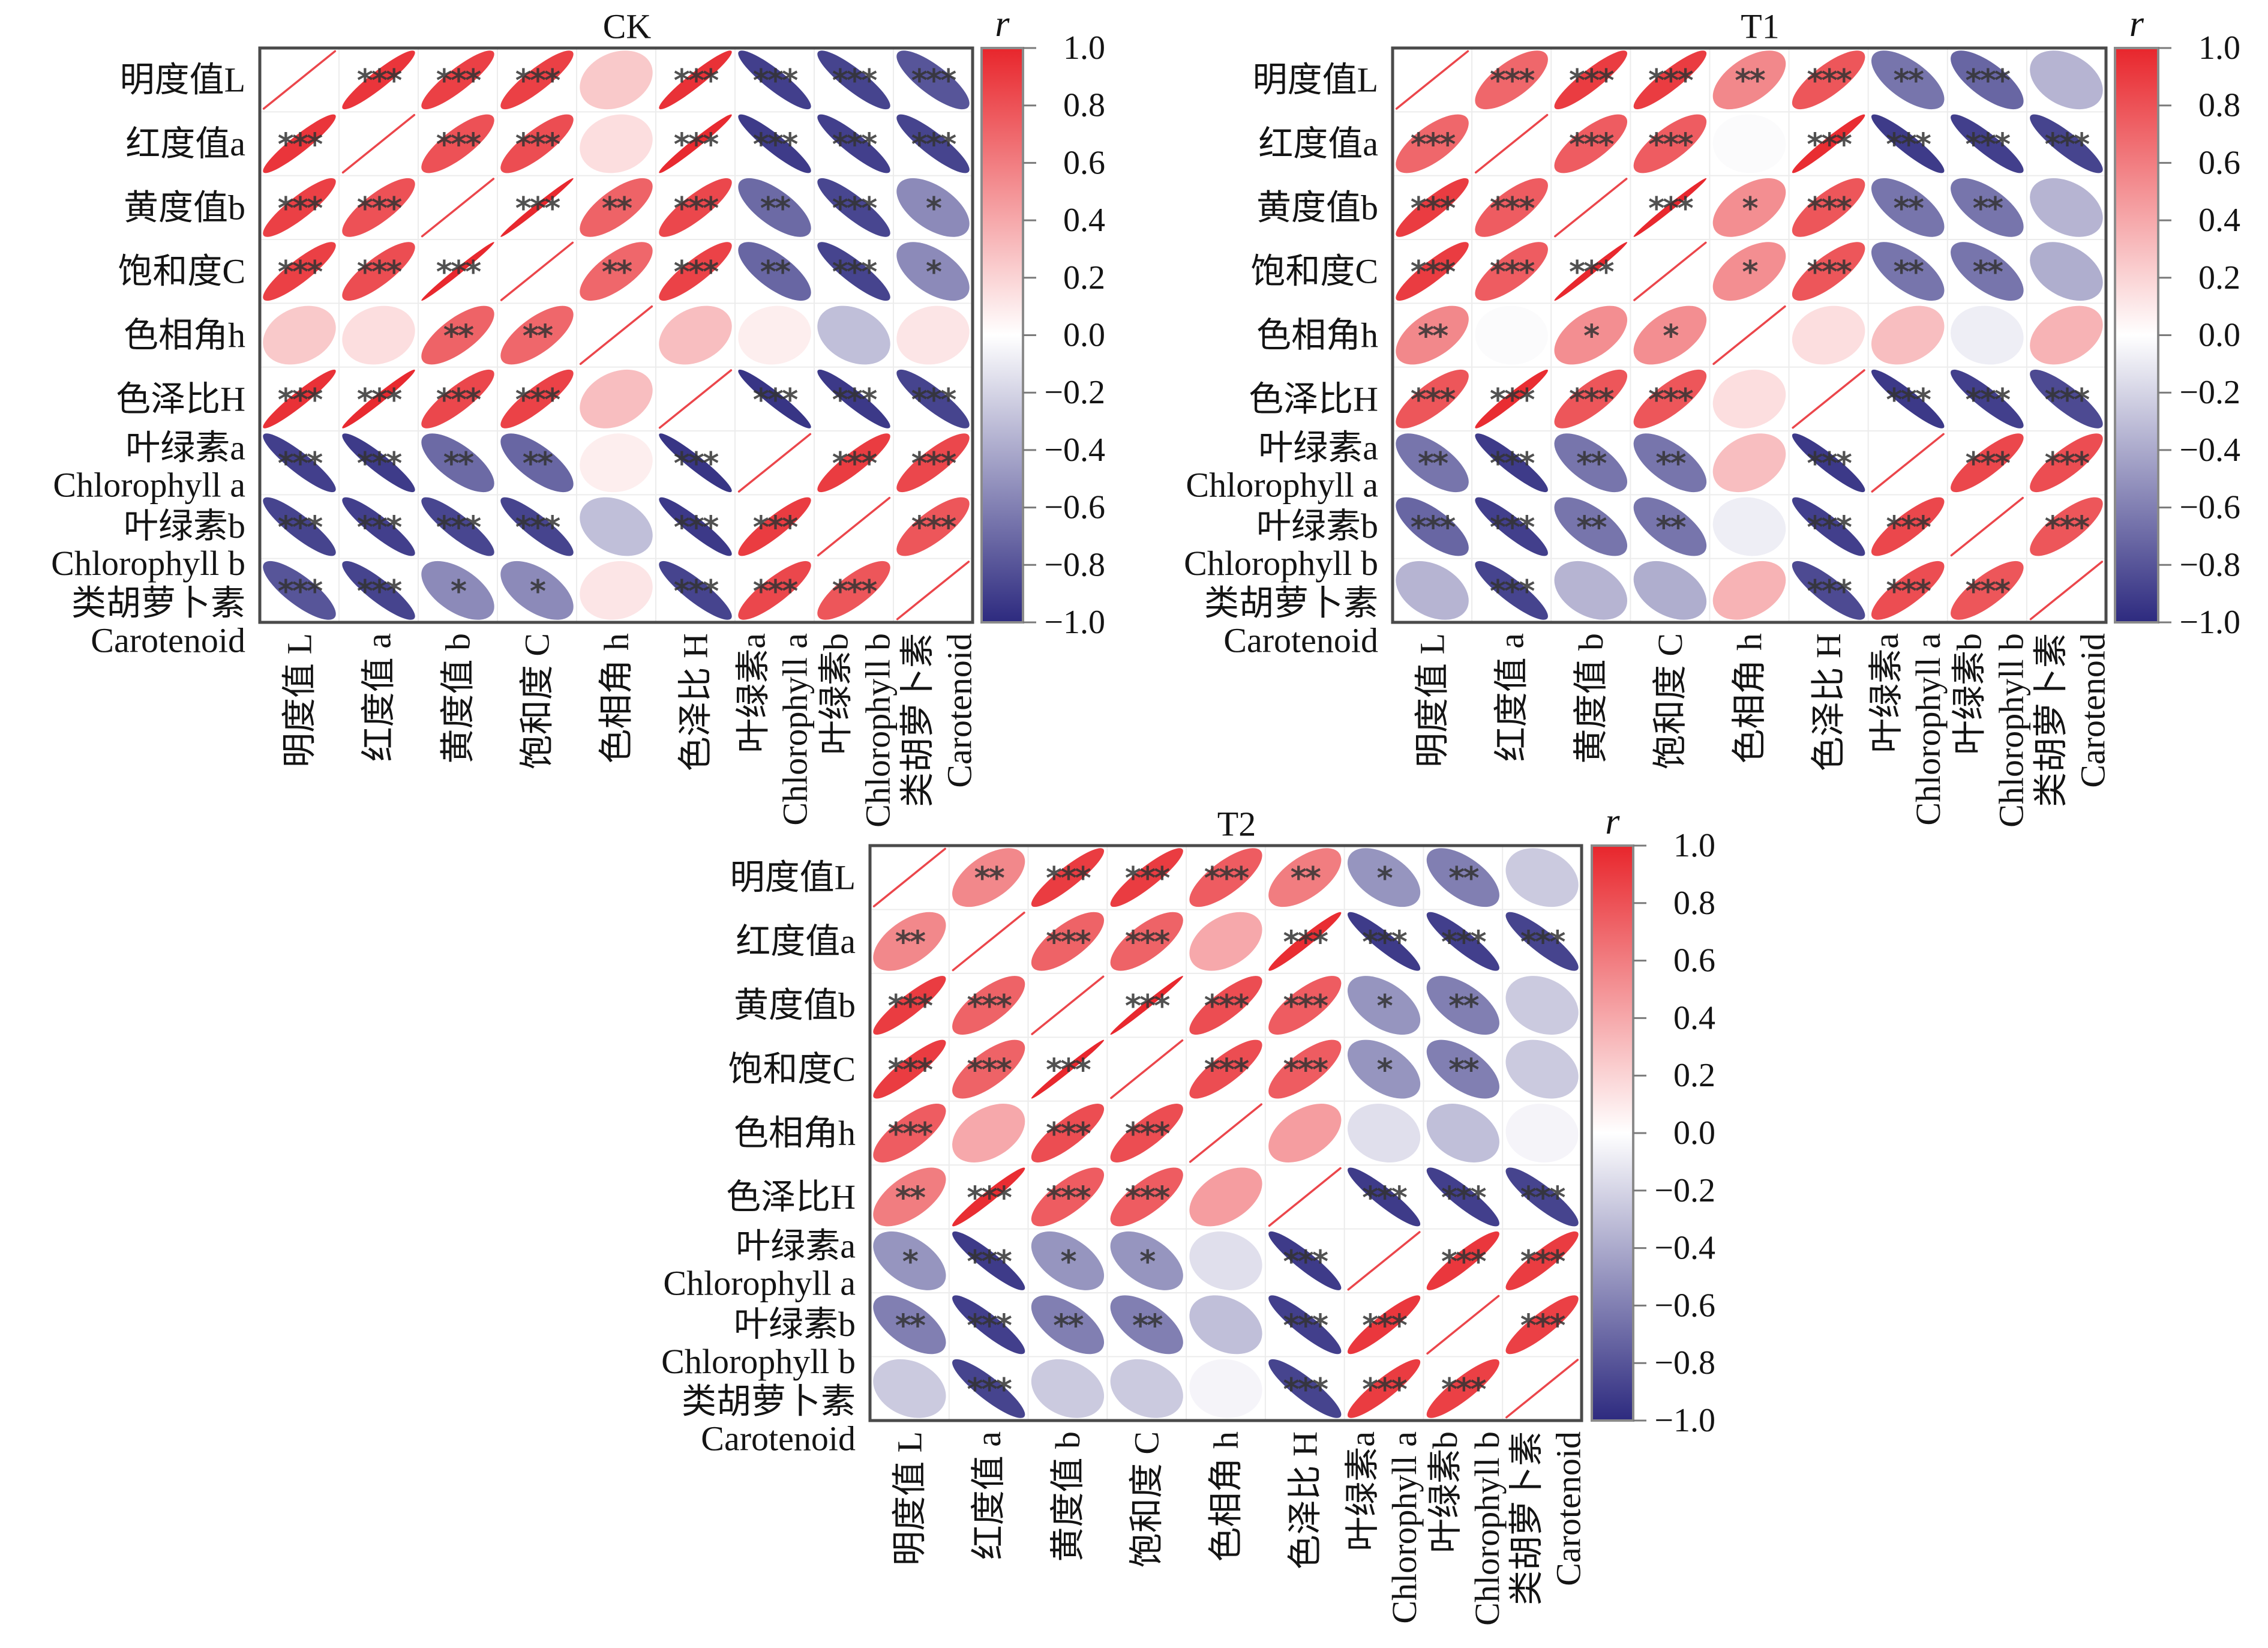 The image size is (2268, 1648). Describe the element at coordinates (1432, 700) in the screenshot. I see `column-label: 明度值 L` at that location.